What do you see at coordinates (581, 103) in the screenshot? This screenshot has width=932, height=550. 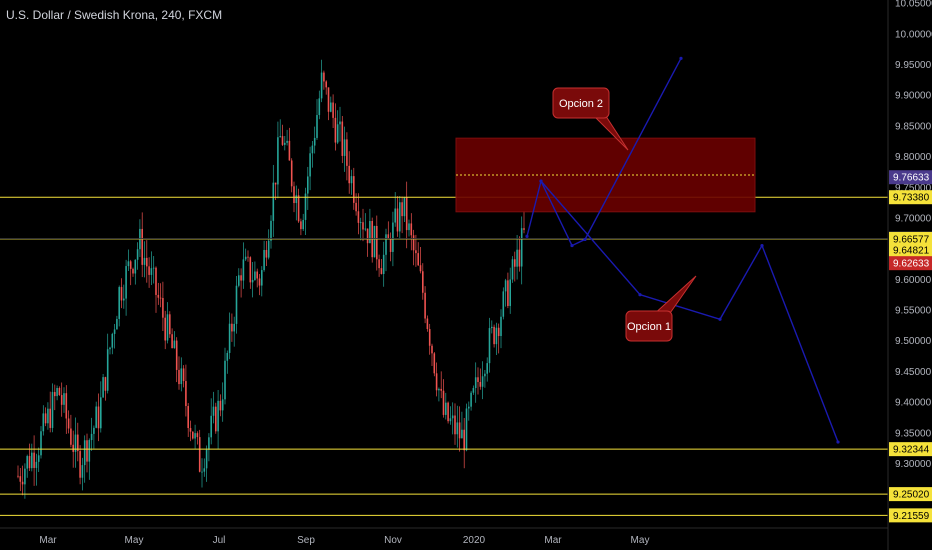 I see `callout-box` at bounding box center [581, 103].